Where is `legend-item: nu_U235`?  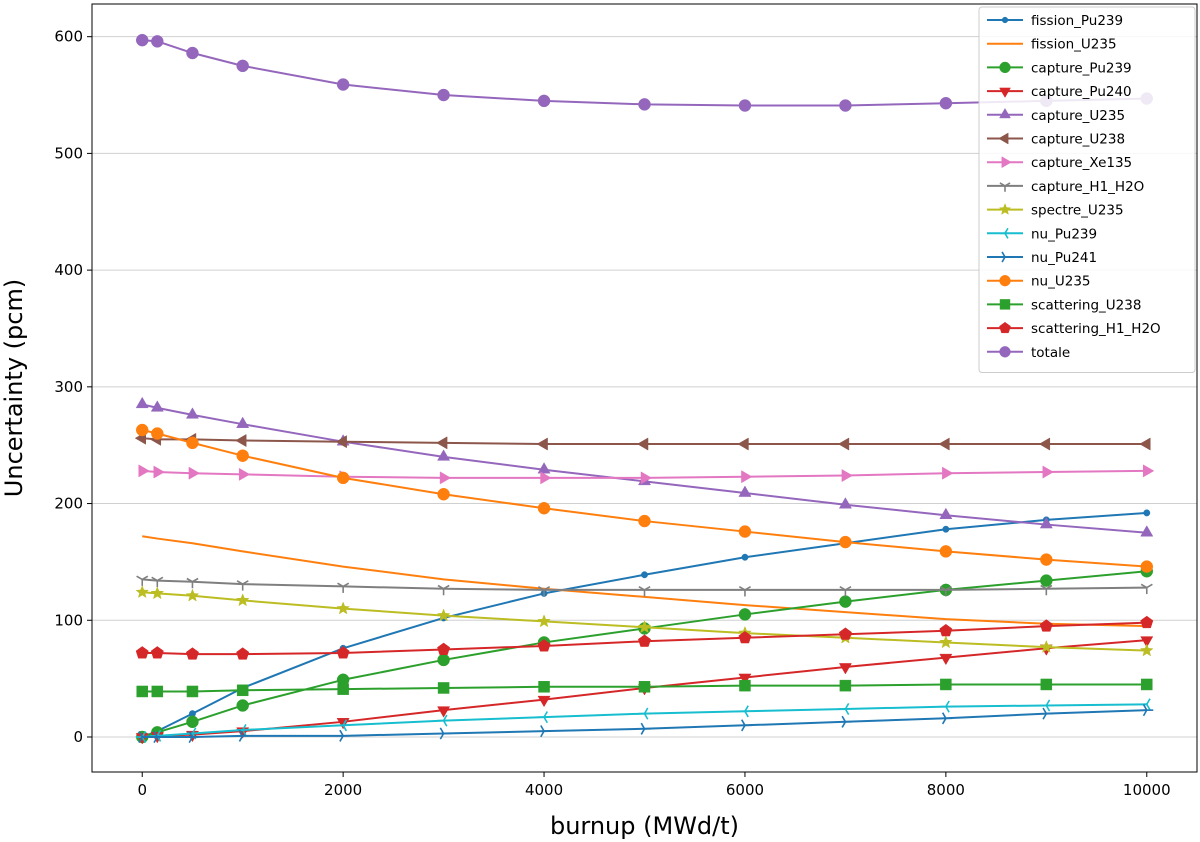
legend-item: nu_U235 is located at coordinates (1039, 282).